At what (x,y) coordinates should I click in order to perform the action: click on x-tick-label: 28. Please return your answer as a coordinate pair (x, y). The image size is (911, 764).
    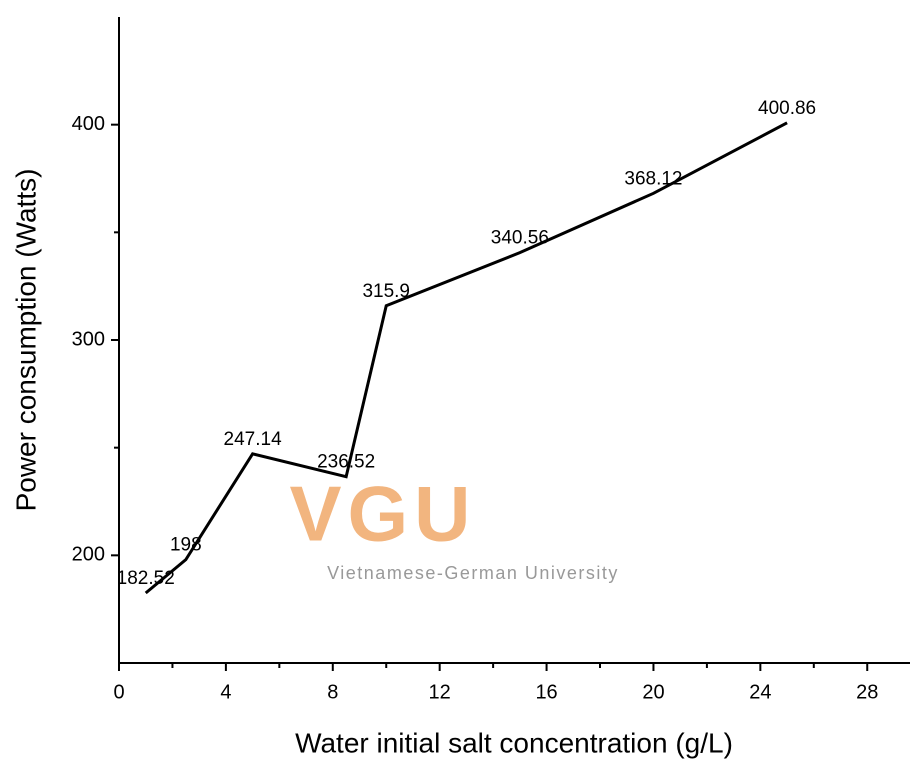
    Looking at the image, I should click on (867, 692).